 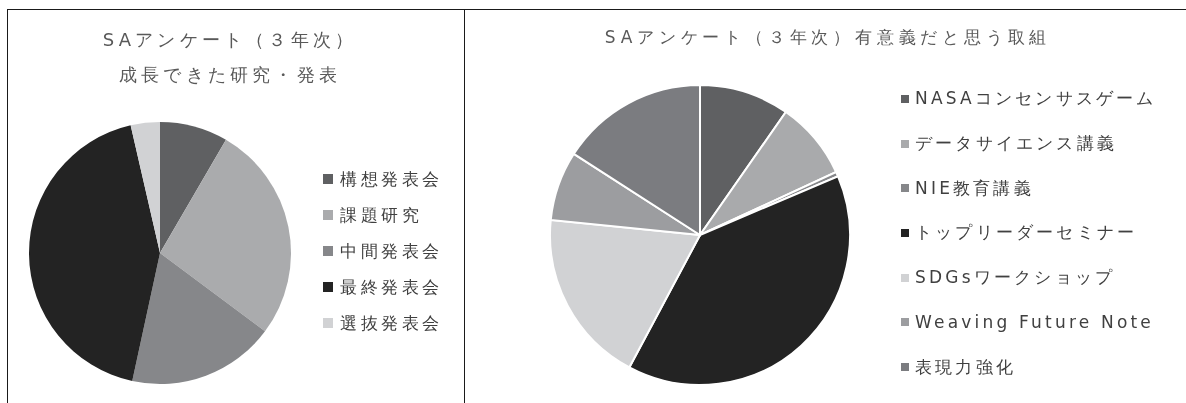 I want to click on legend-label: トップリーダーセミナー, so click(x=1026, y=233).